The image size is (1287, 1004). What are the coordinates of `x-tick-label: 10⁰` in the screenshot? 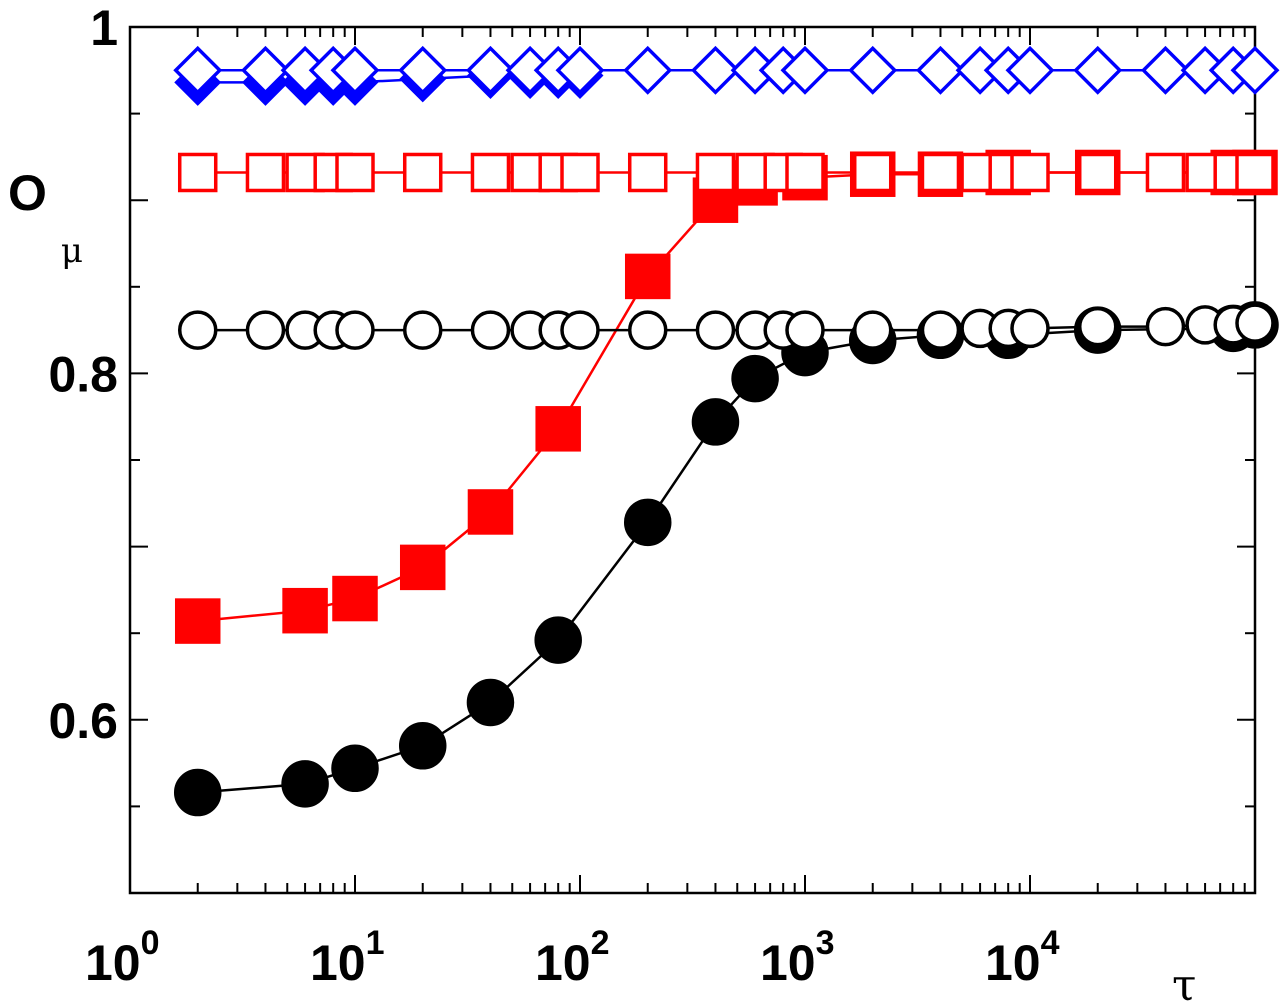 It's located at (122, 957).